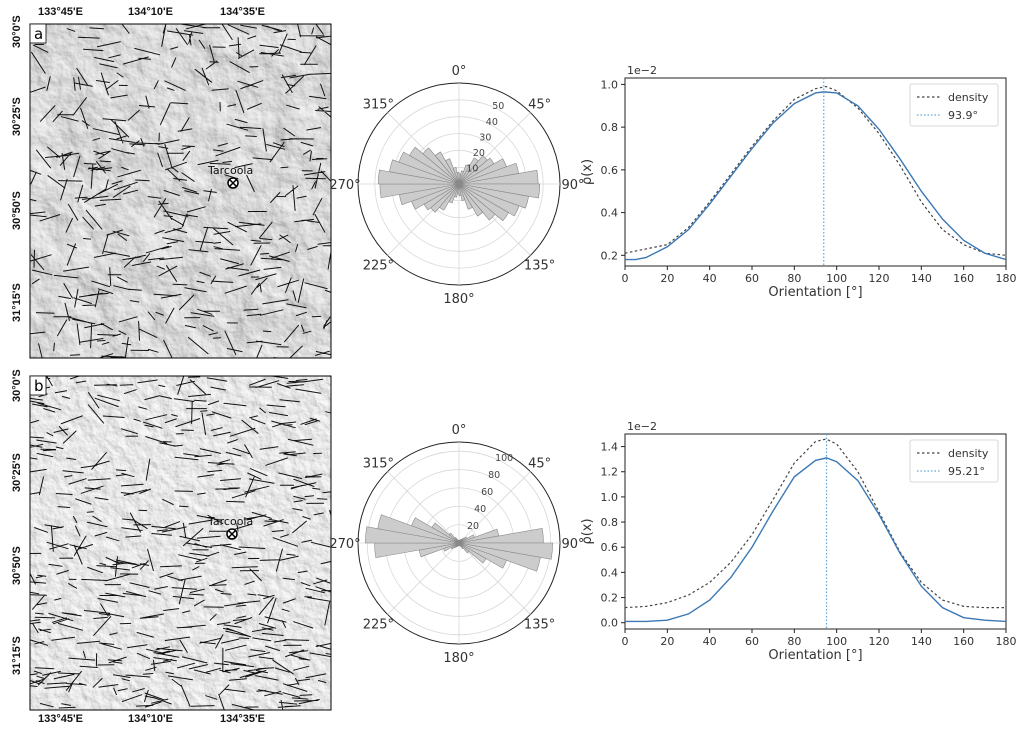 Image resolution: width=1019 pixels, height=730 pixels. Describe the element at coordinates (17, 302) in the screenshot. I see `lat-tick-a-4: 31°15'S` at that location.